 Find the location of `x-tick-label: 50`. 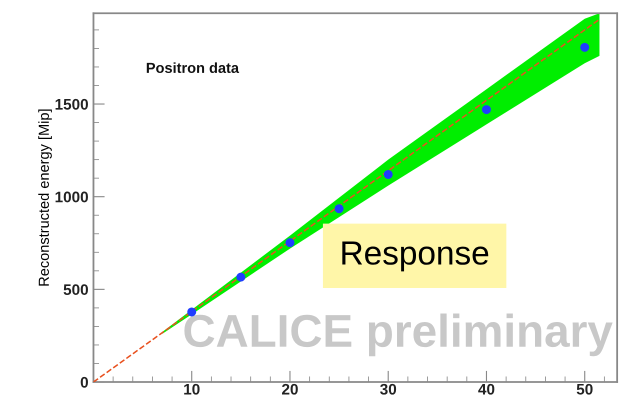

x-tick-label: 50 is located at coordinates (584, 389).